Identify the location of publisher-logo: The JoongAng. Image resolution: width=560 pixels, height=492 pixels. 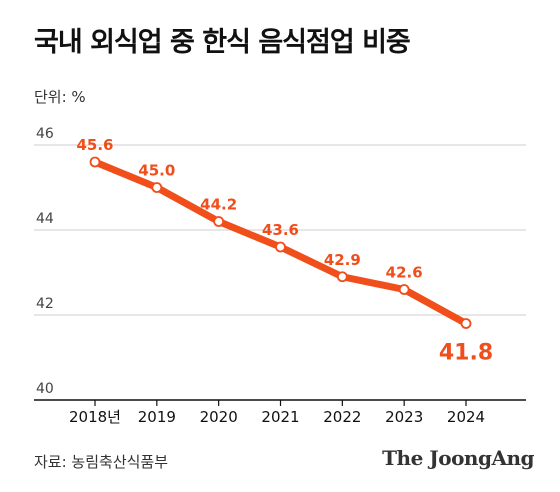
(458, 458).